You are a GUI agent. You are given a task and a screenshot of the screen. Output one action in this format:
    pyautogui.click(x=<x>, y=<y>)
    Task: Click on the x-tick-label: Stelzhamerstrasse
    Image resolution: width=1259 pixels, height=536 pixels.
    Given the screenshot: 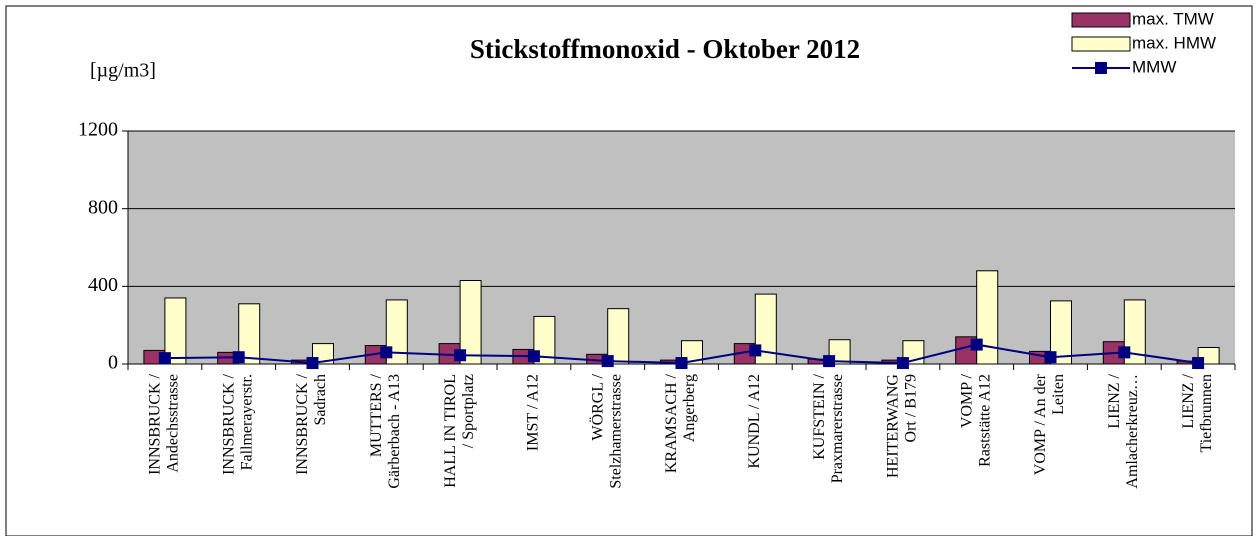 What is the action you would take?
    pyautogui.click(x=615, y=431)
    